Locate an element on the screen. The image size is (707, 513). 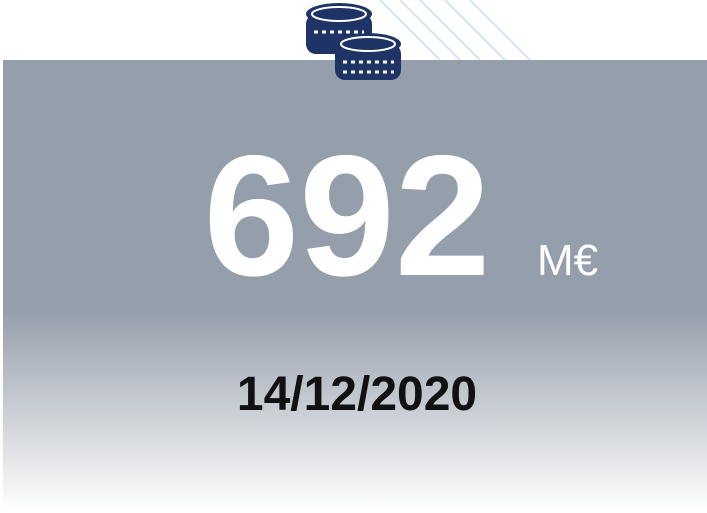
decor-lines is located at coordinates (455, 30).